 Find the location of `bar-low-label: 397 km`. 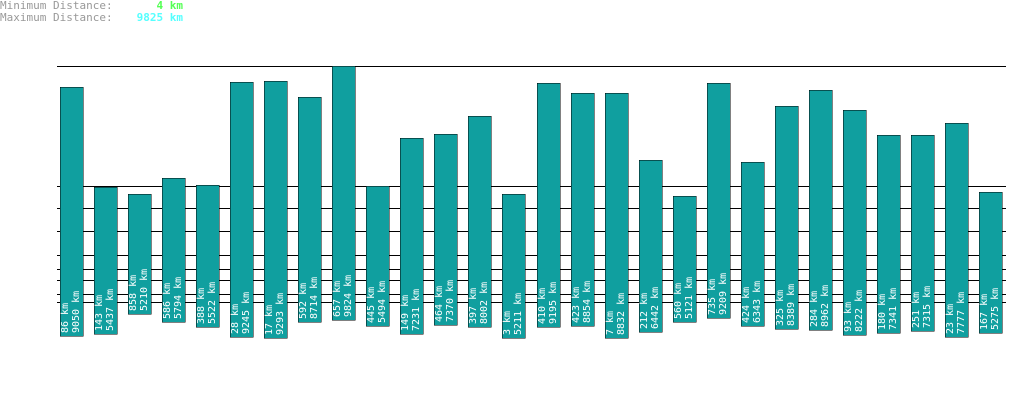

bar-low-label: 397 km is located at coordinates (473, 306).